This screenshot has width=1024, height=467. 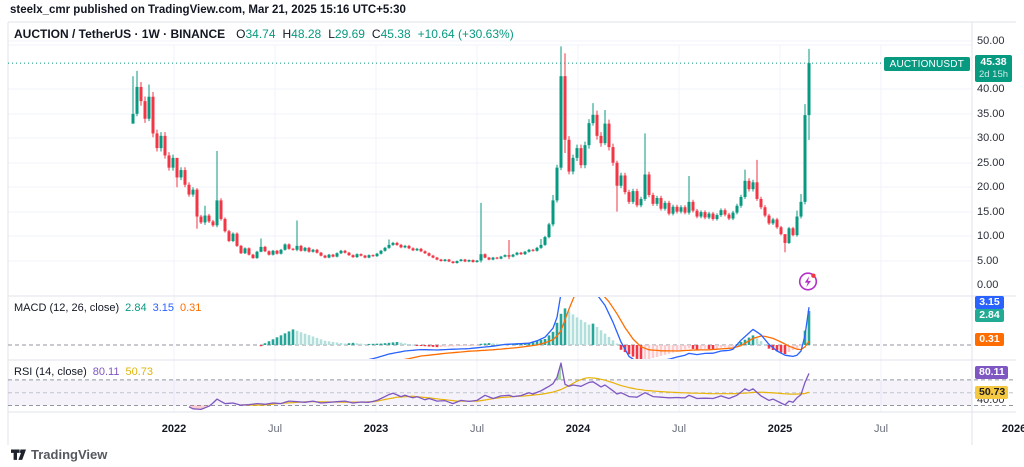 I want to click on price-axis-label: 0.00, so click(x=988, y=285).